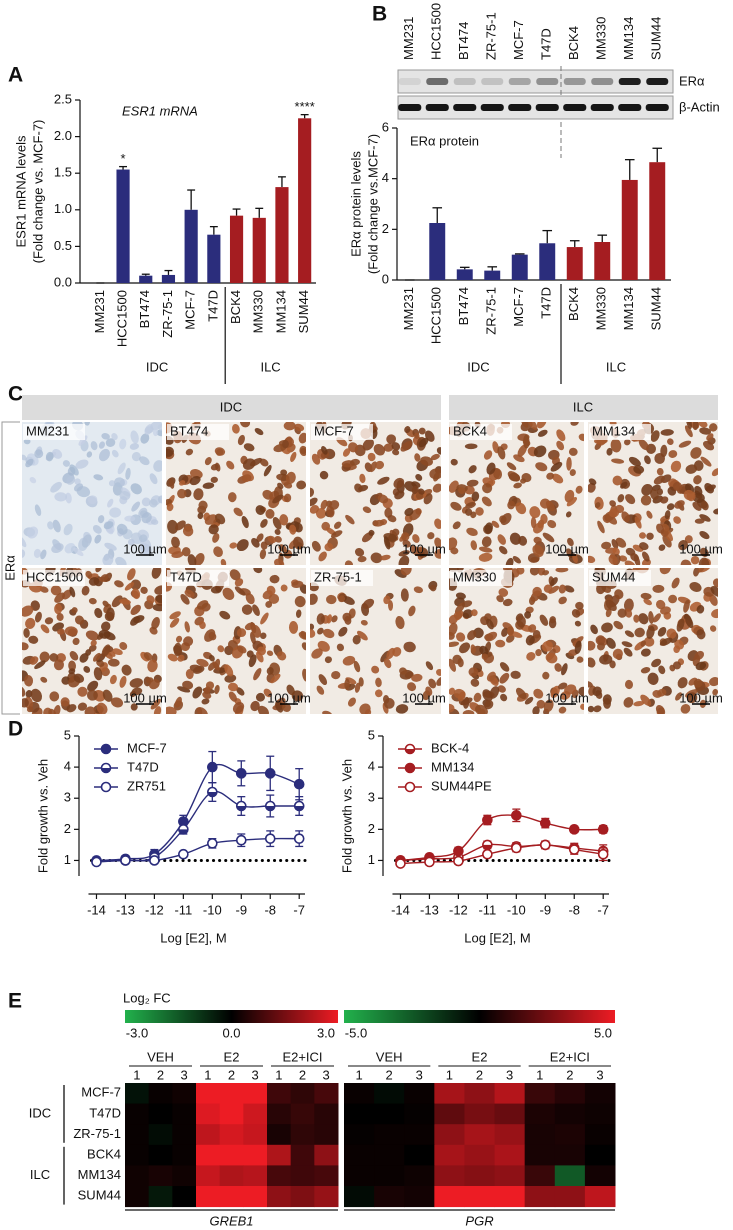  What do you see at coordinates (146, 785) in the screenshot?
I see `legend-label: ZR751` at bounding box center [146, 785].